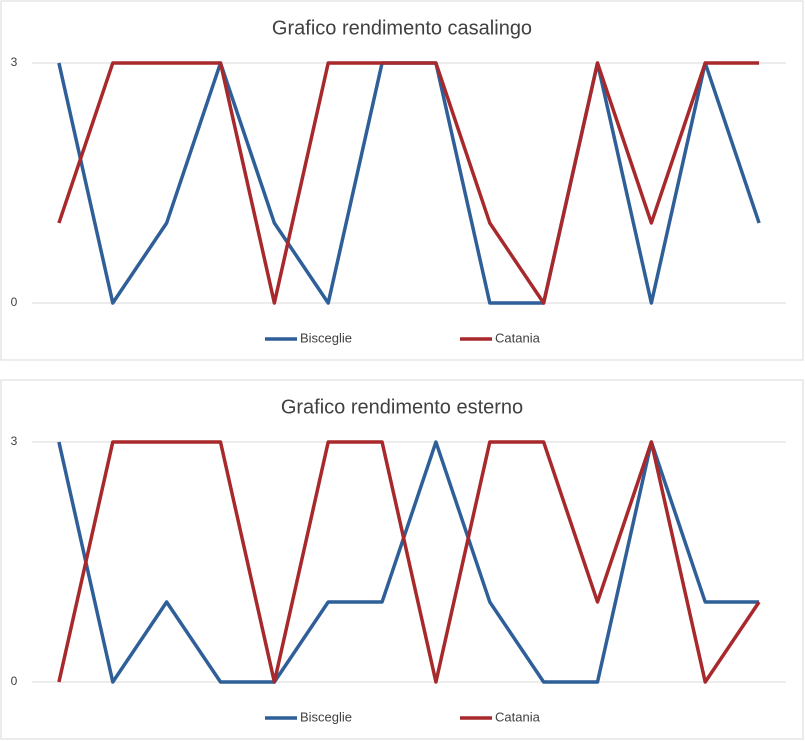 This screenshot has width=805, height=741. I want to click on chart-title: Grafico rendimento casalingo, so click(402, 28).